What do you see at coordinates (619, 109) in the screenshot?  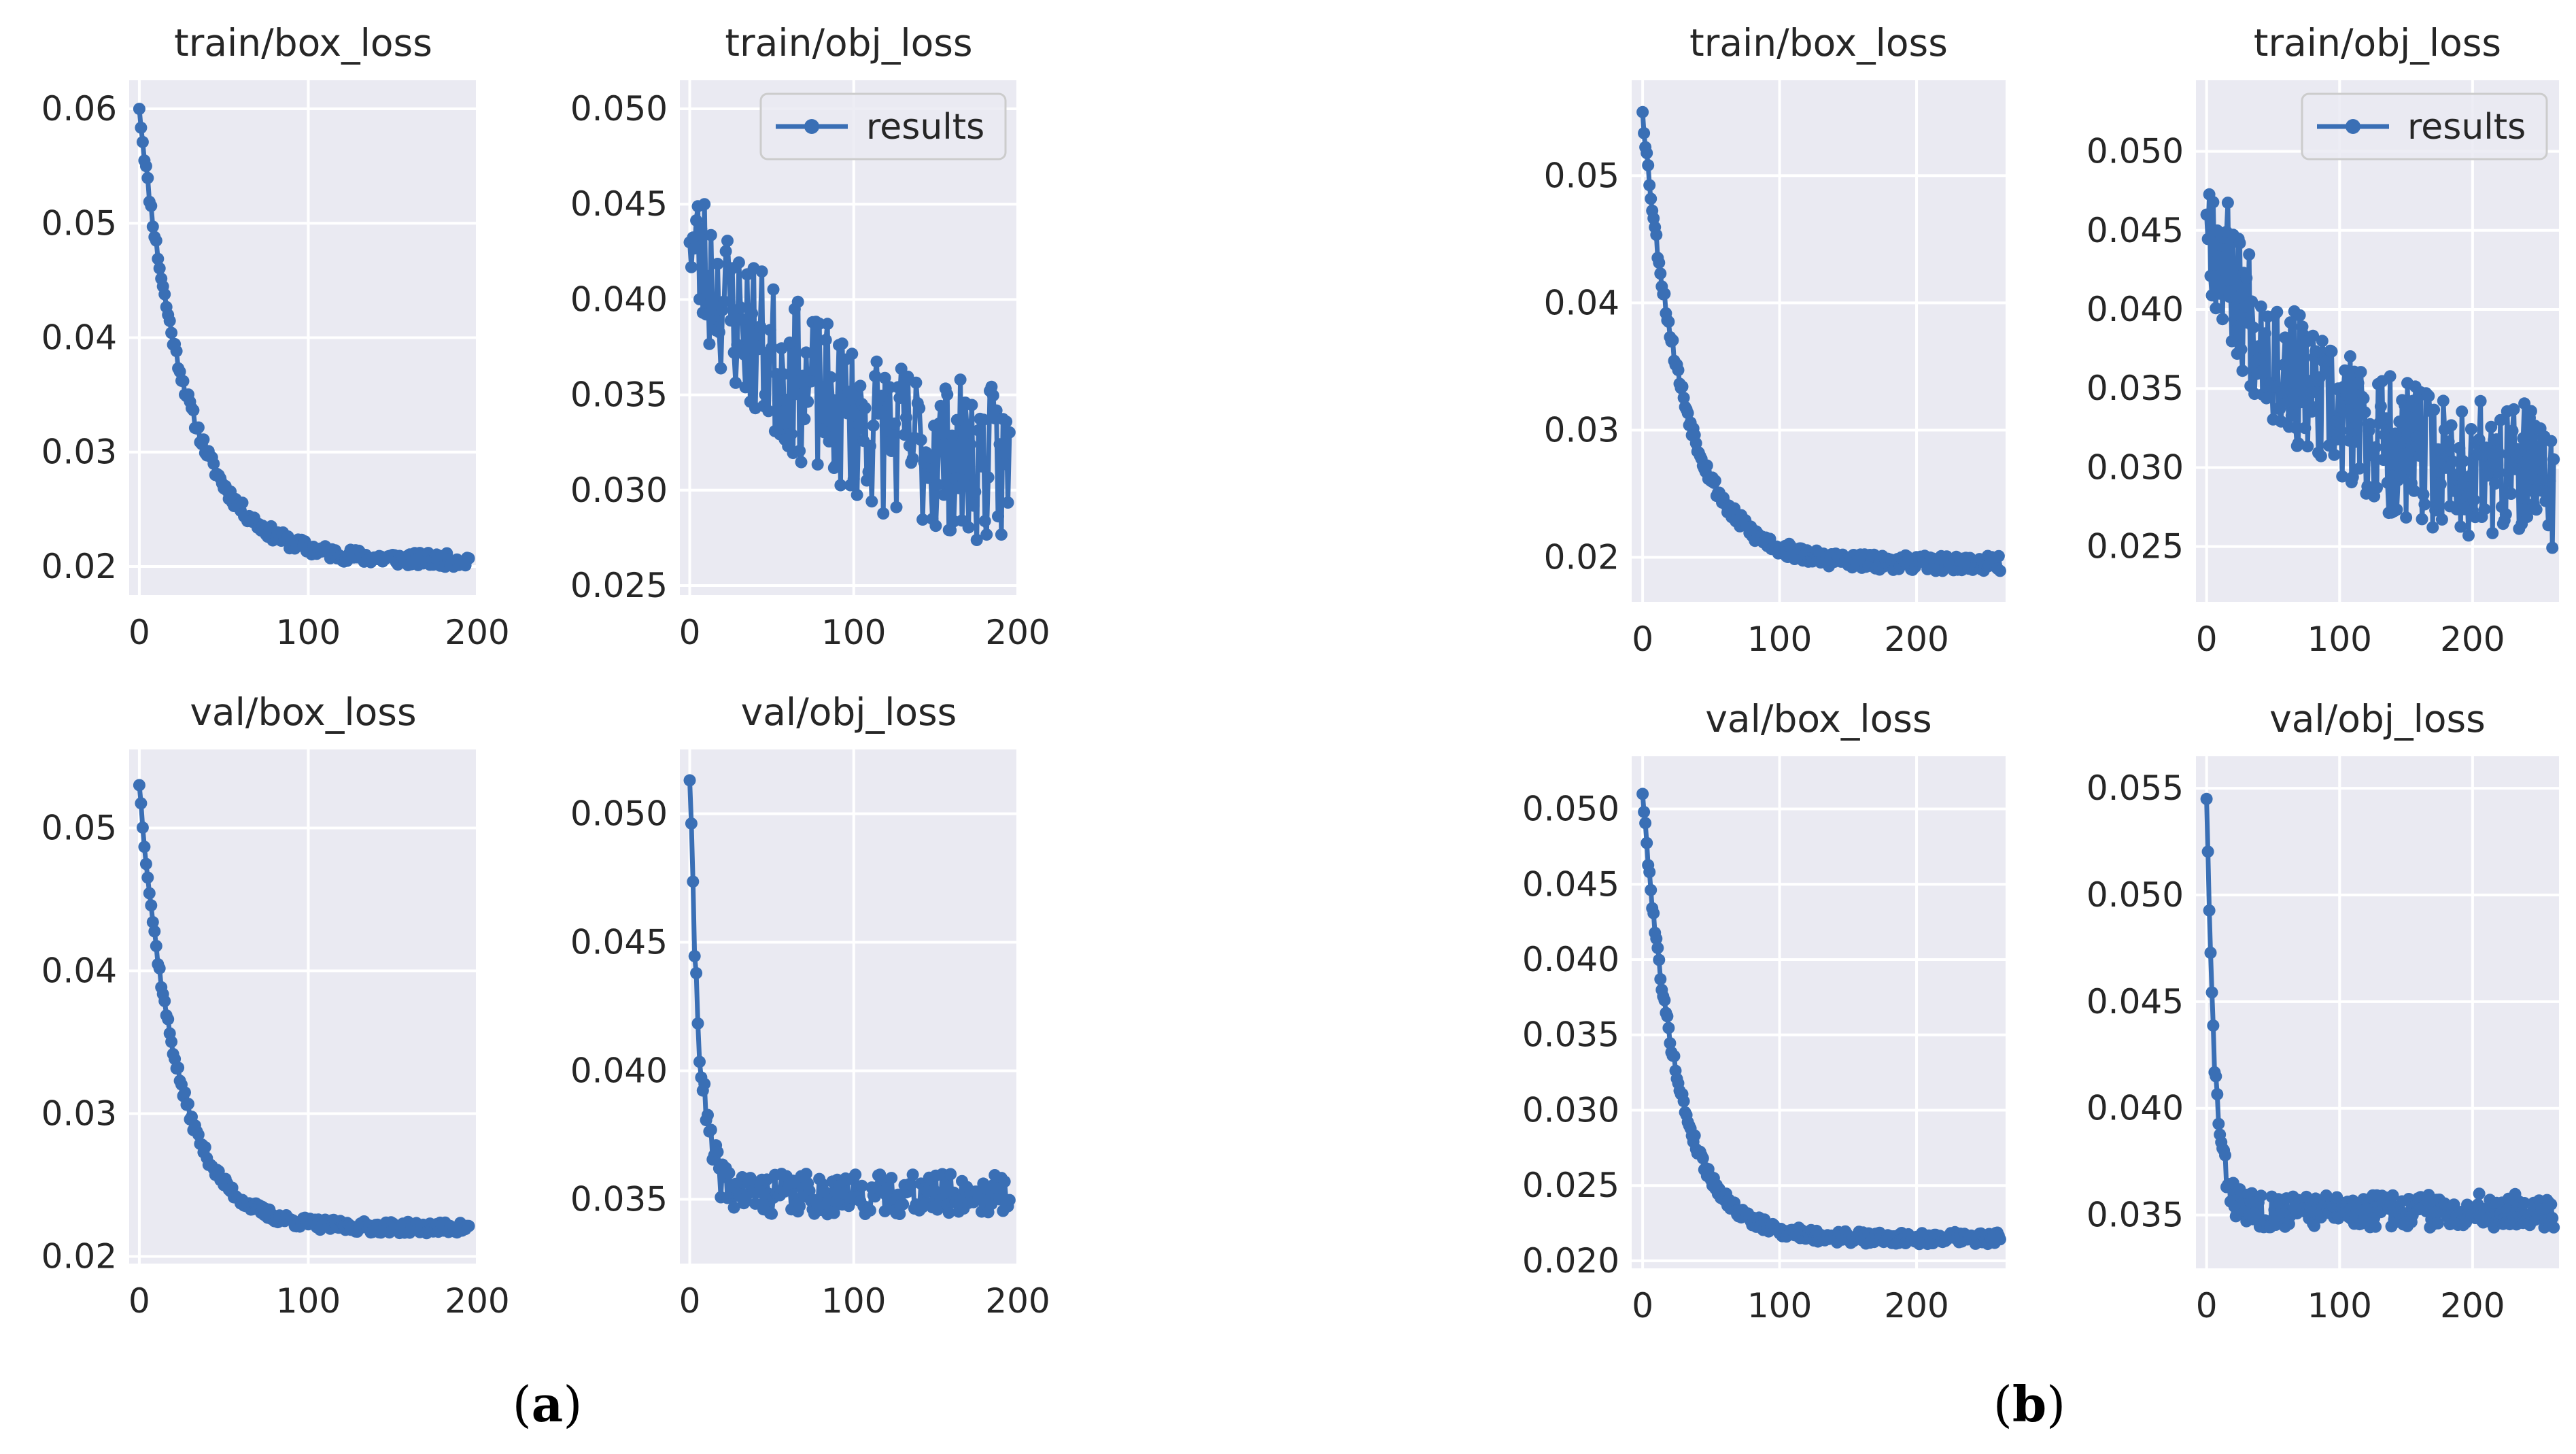 I see `y-tick-label: 0.050` at bounding box center [619, 109].